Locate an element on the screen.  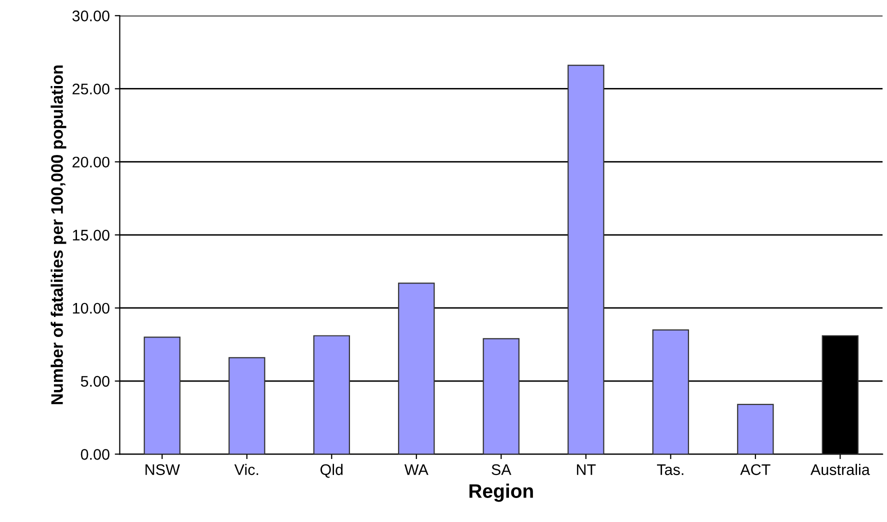
y-tick-label: 10.00 is located at coordinates (91, 308).